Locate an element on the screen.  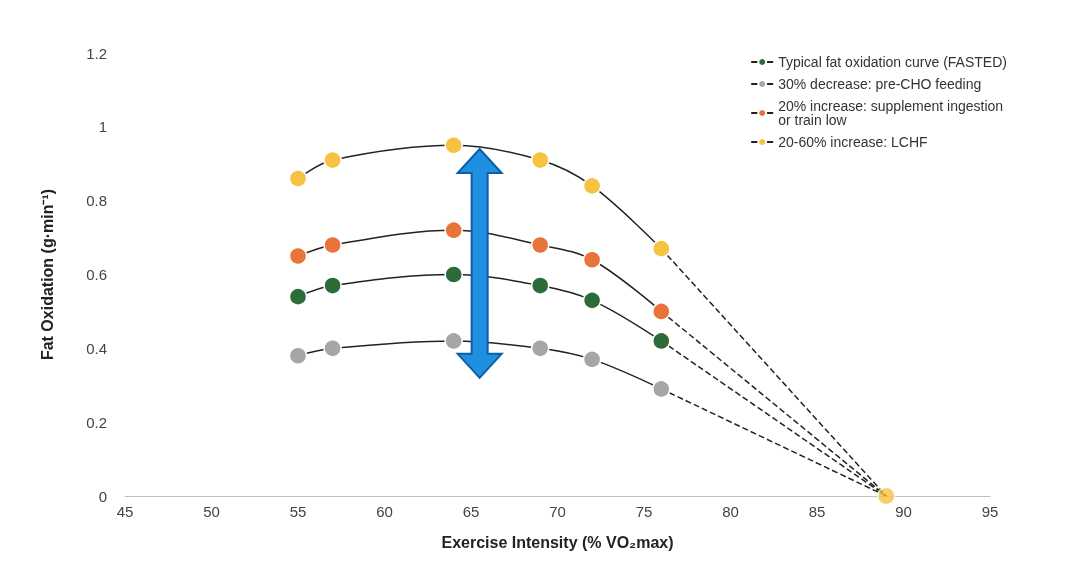
x-tick-label: 45 is located at coordinates (125, 511).